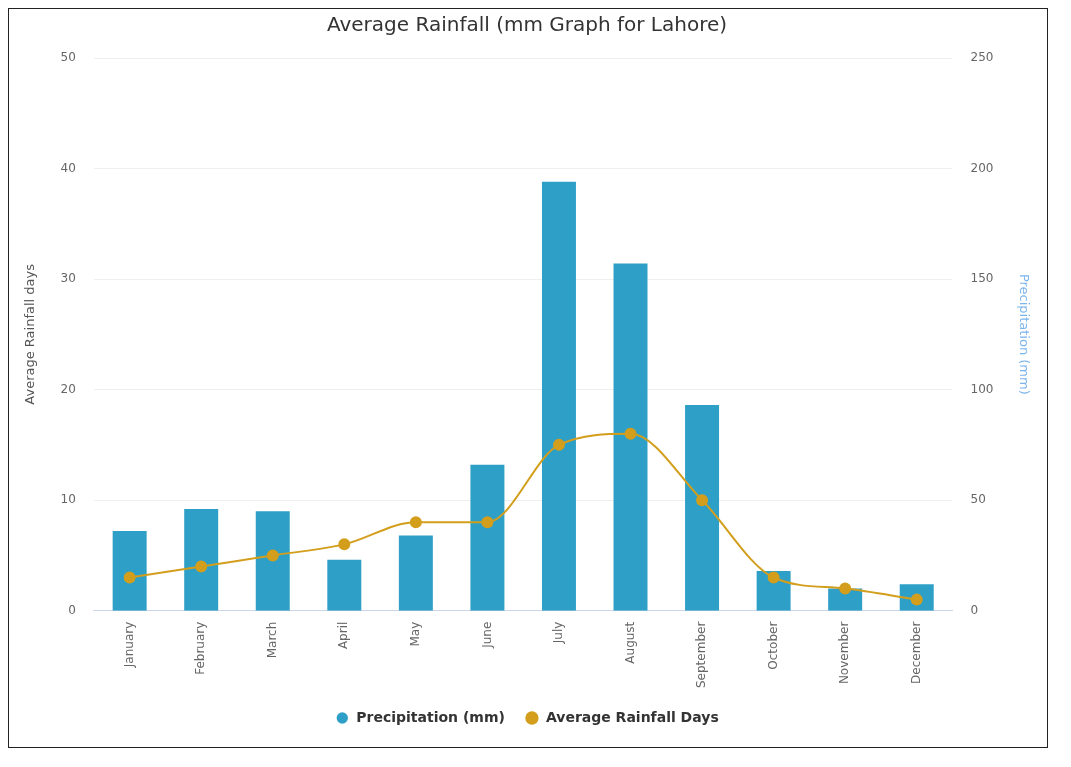 The width and height of the screenshot is (1071, 767). What do you see at coordinates (200, 648) in the screenshot?
I see `x-tick-label: February` at bounding box center [200, 648].